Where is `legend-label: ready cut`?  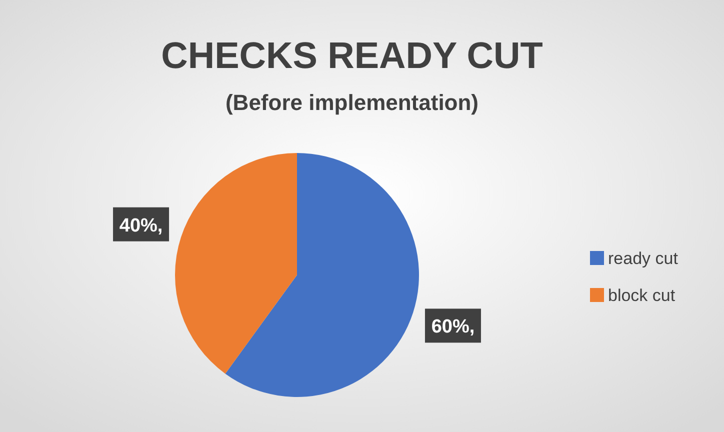 legend-label: ready cut is located at coordinates (643, 258).